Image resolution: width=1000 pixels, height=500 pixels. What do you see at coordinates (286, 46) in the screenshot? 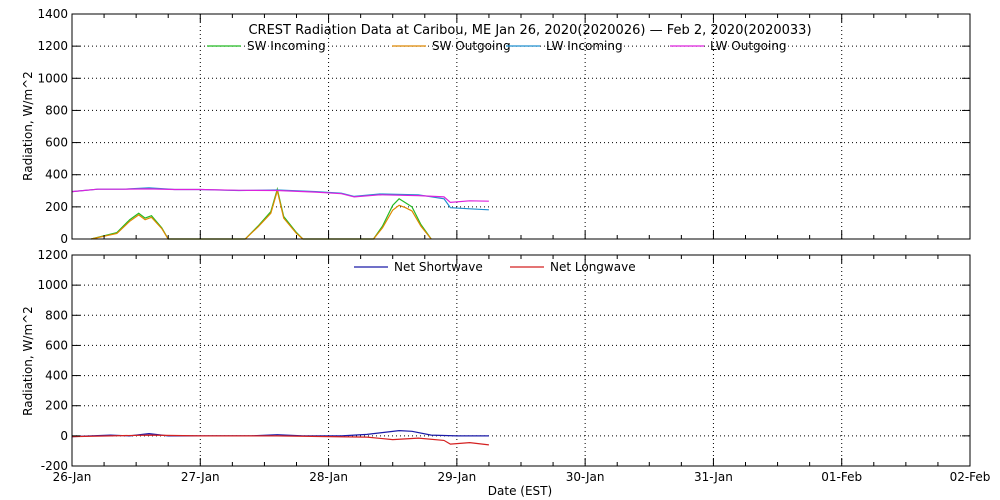
I see `legend-label-sw-incoming: SW Incoming` at bounding box center [286, 46].